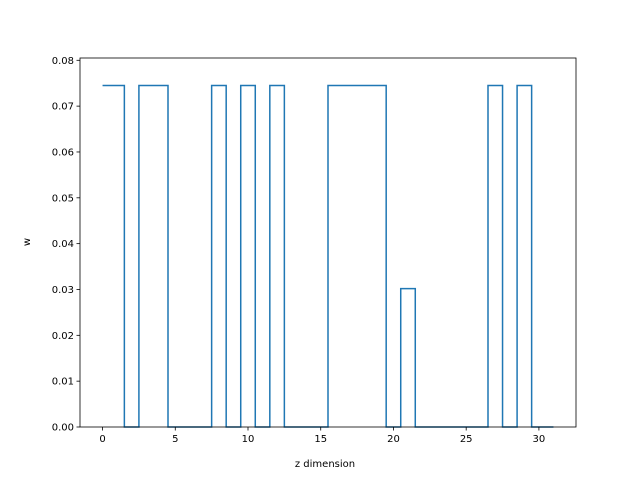 The image size is (640, 480). What do you see at coordinates (63, 198) in the screenshot?
I see `y-tick-label: 0.05` at bounding box center [63, 198].